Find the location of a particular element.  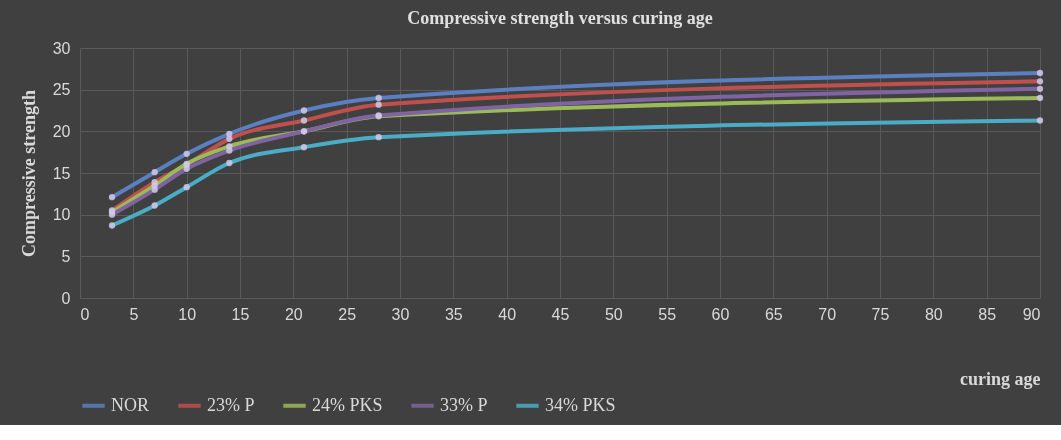

x-tick-label: 50 is located at coordinates (613, 314).